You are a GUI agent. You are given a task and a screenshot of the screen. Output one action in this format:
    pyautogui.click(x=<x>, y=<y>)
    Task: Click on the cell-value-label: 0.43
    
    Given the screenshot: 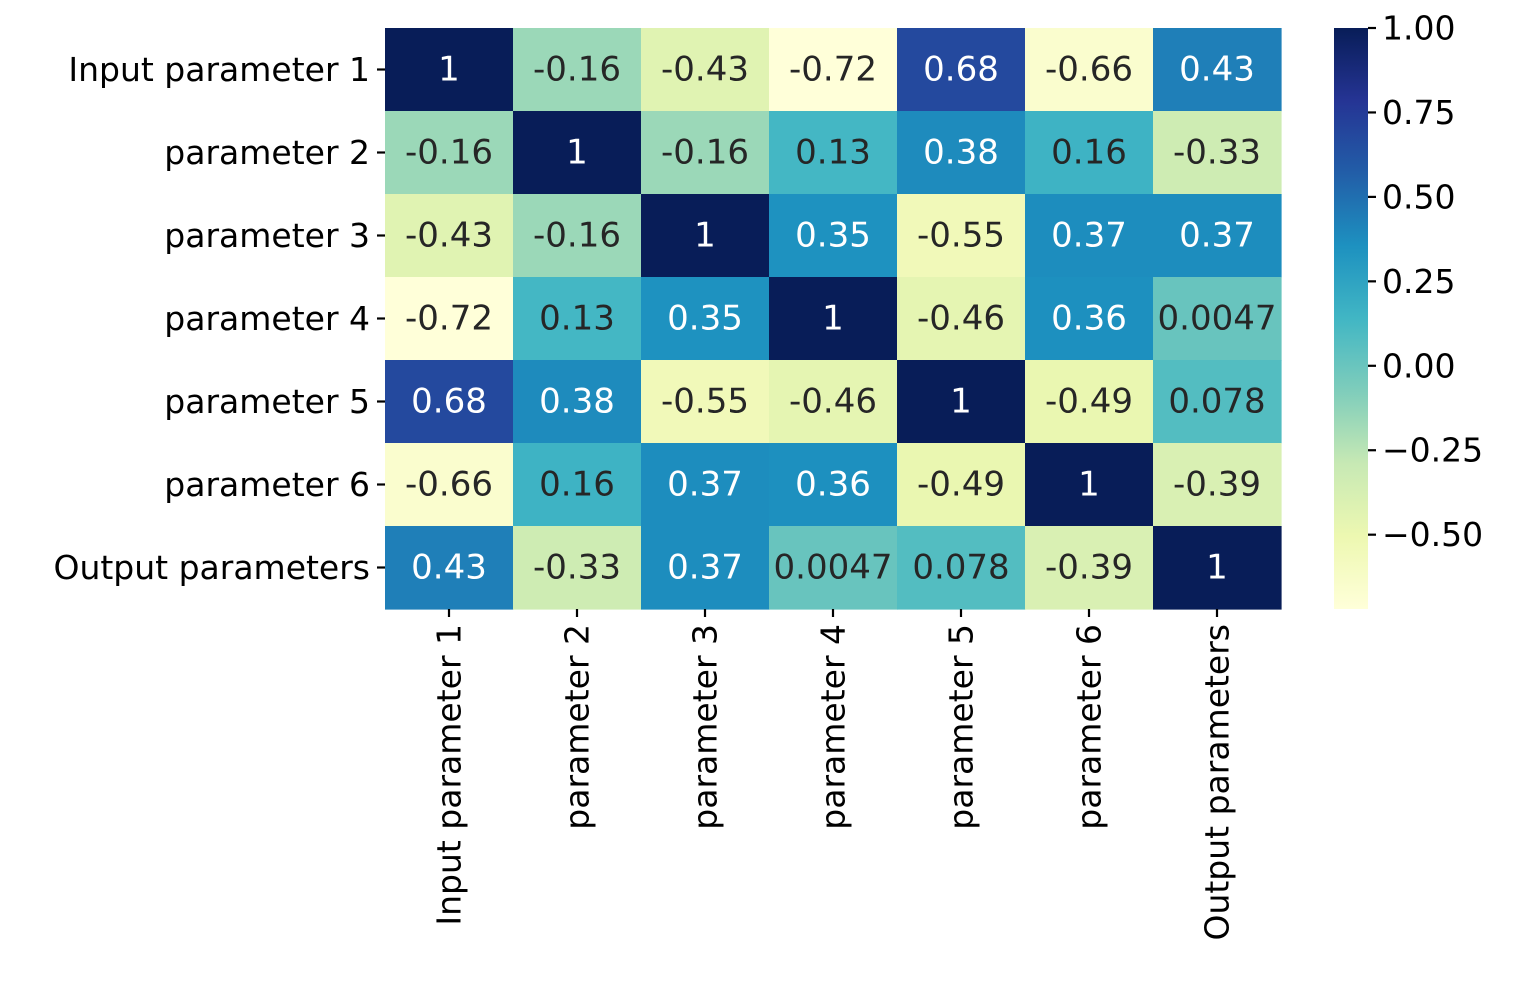 What is the action you would take?
    pyautogui.click(x=449, y=568)
    